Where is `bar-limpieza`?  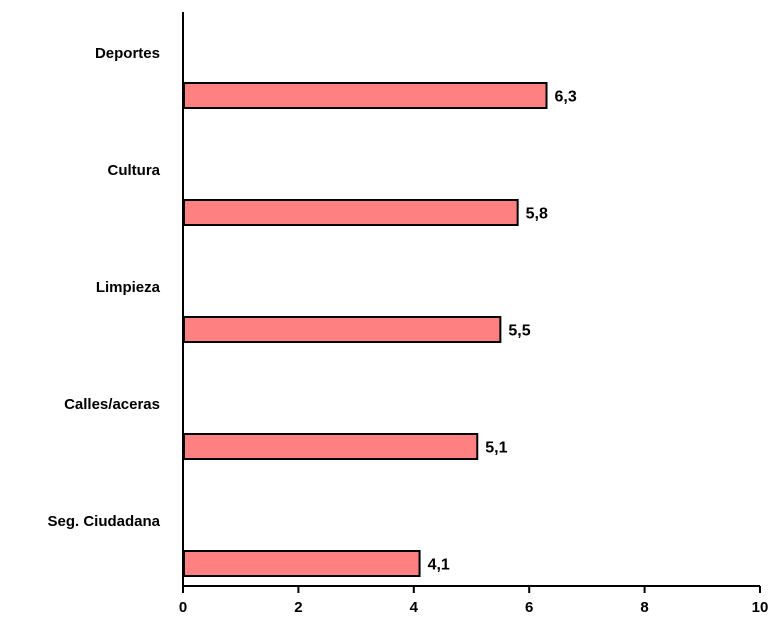
bar-limpieza is located at coordinates (342, 329).